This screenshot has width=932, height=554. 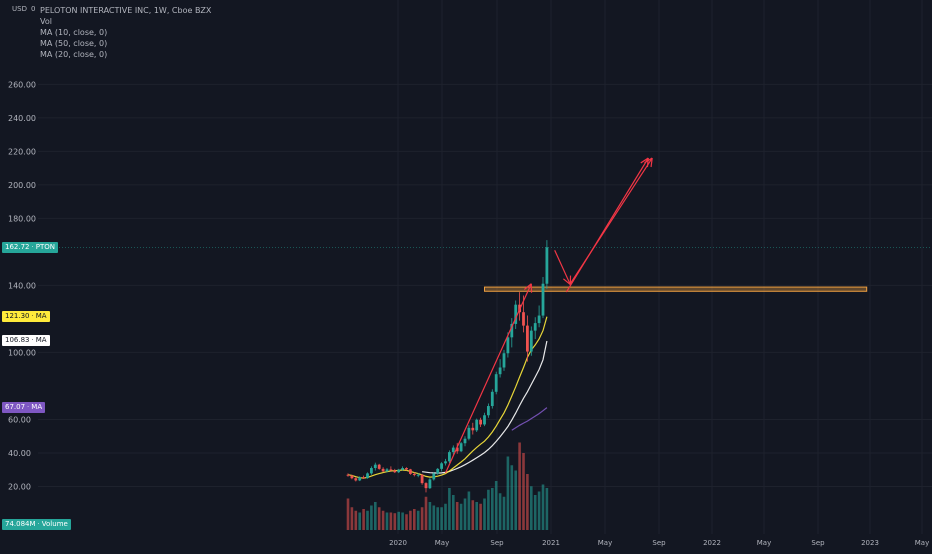 What do you see at coordinates (22, 118) in the screenshot?
I see `y-tick-label: 240.00` at bounding box center [22, 118].